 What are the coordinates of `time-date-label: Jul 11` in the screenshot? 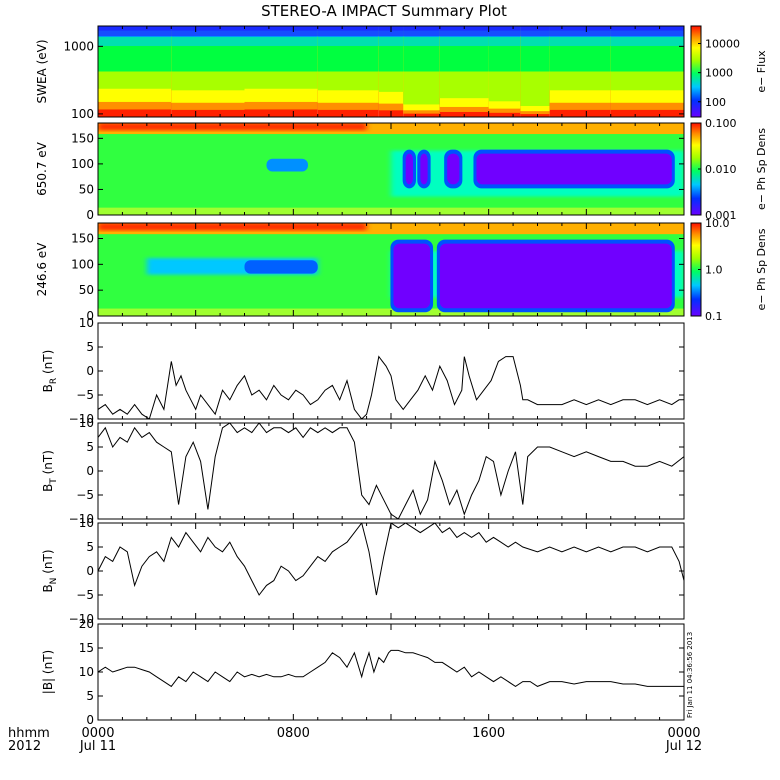 It's located at (97, 746).